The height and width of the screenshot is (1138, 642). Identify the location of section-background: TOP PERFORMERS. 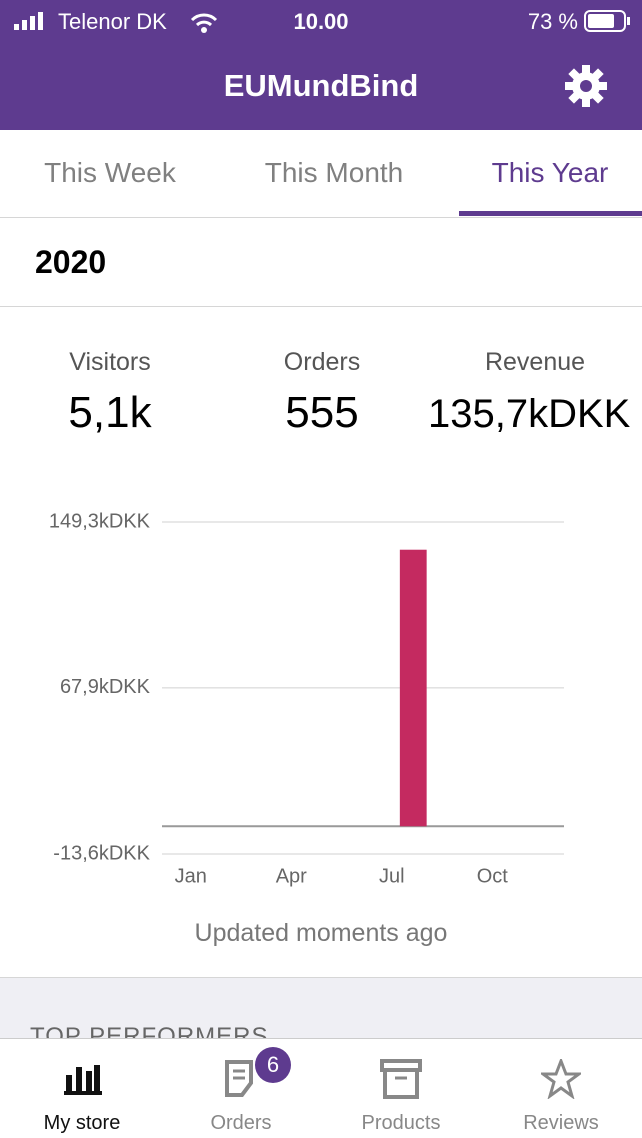
(321, 1008).